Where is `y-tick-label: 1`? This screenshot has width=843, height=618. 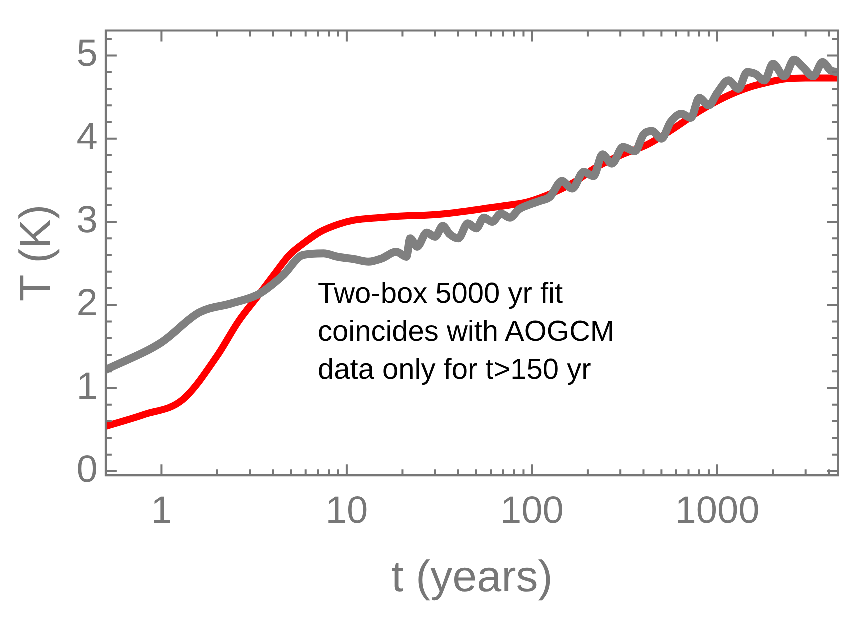 y-tick-label: 1 is located at coordinates (87, 387).